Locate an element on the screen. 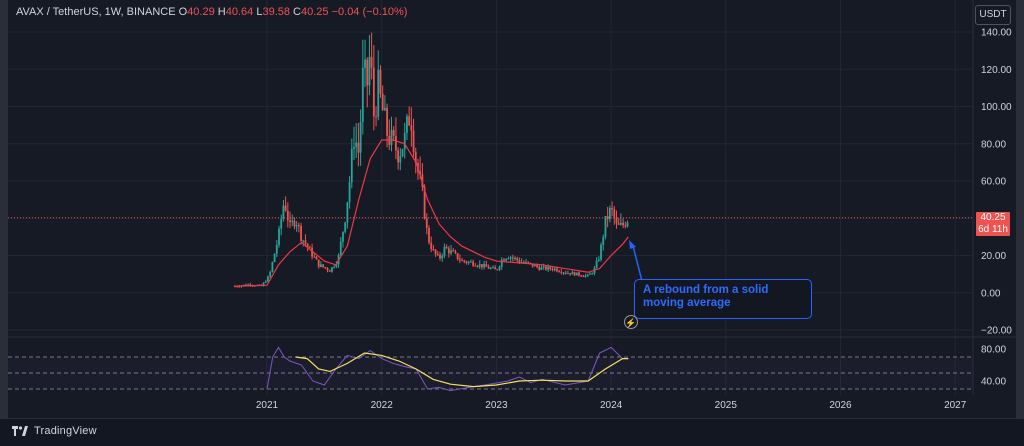  high-label: H is located at coordinates (221, 12).